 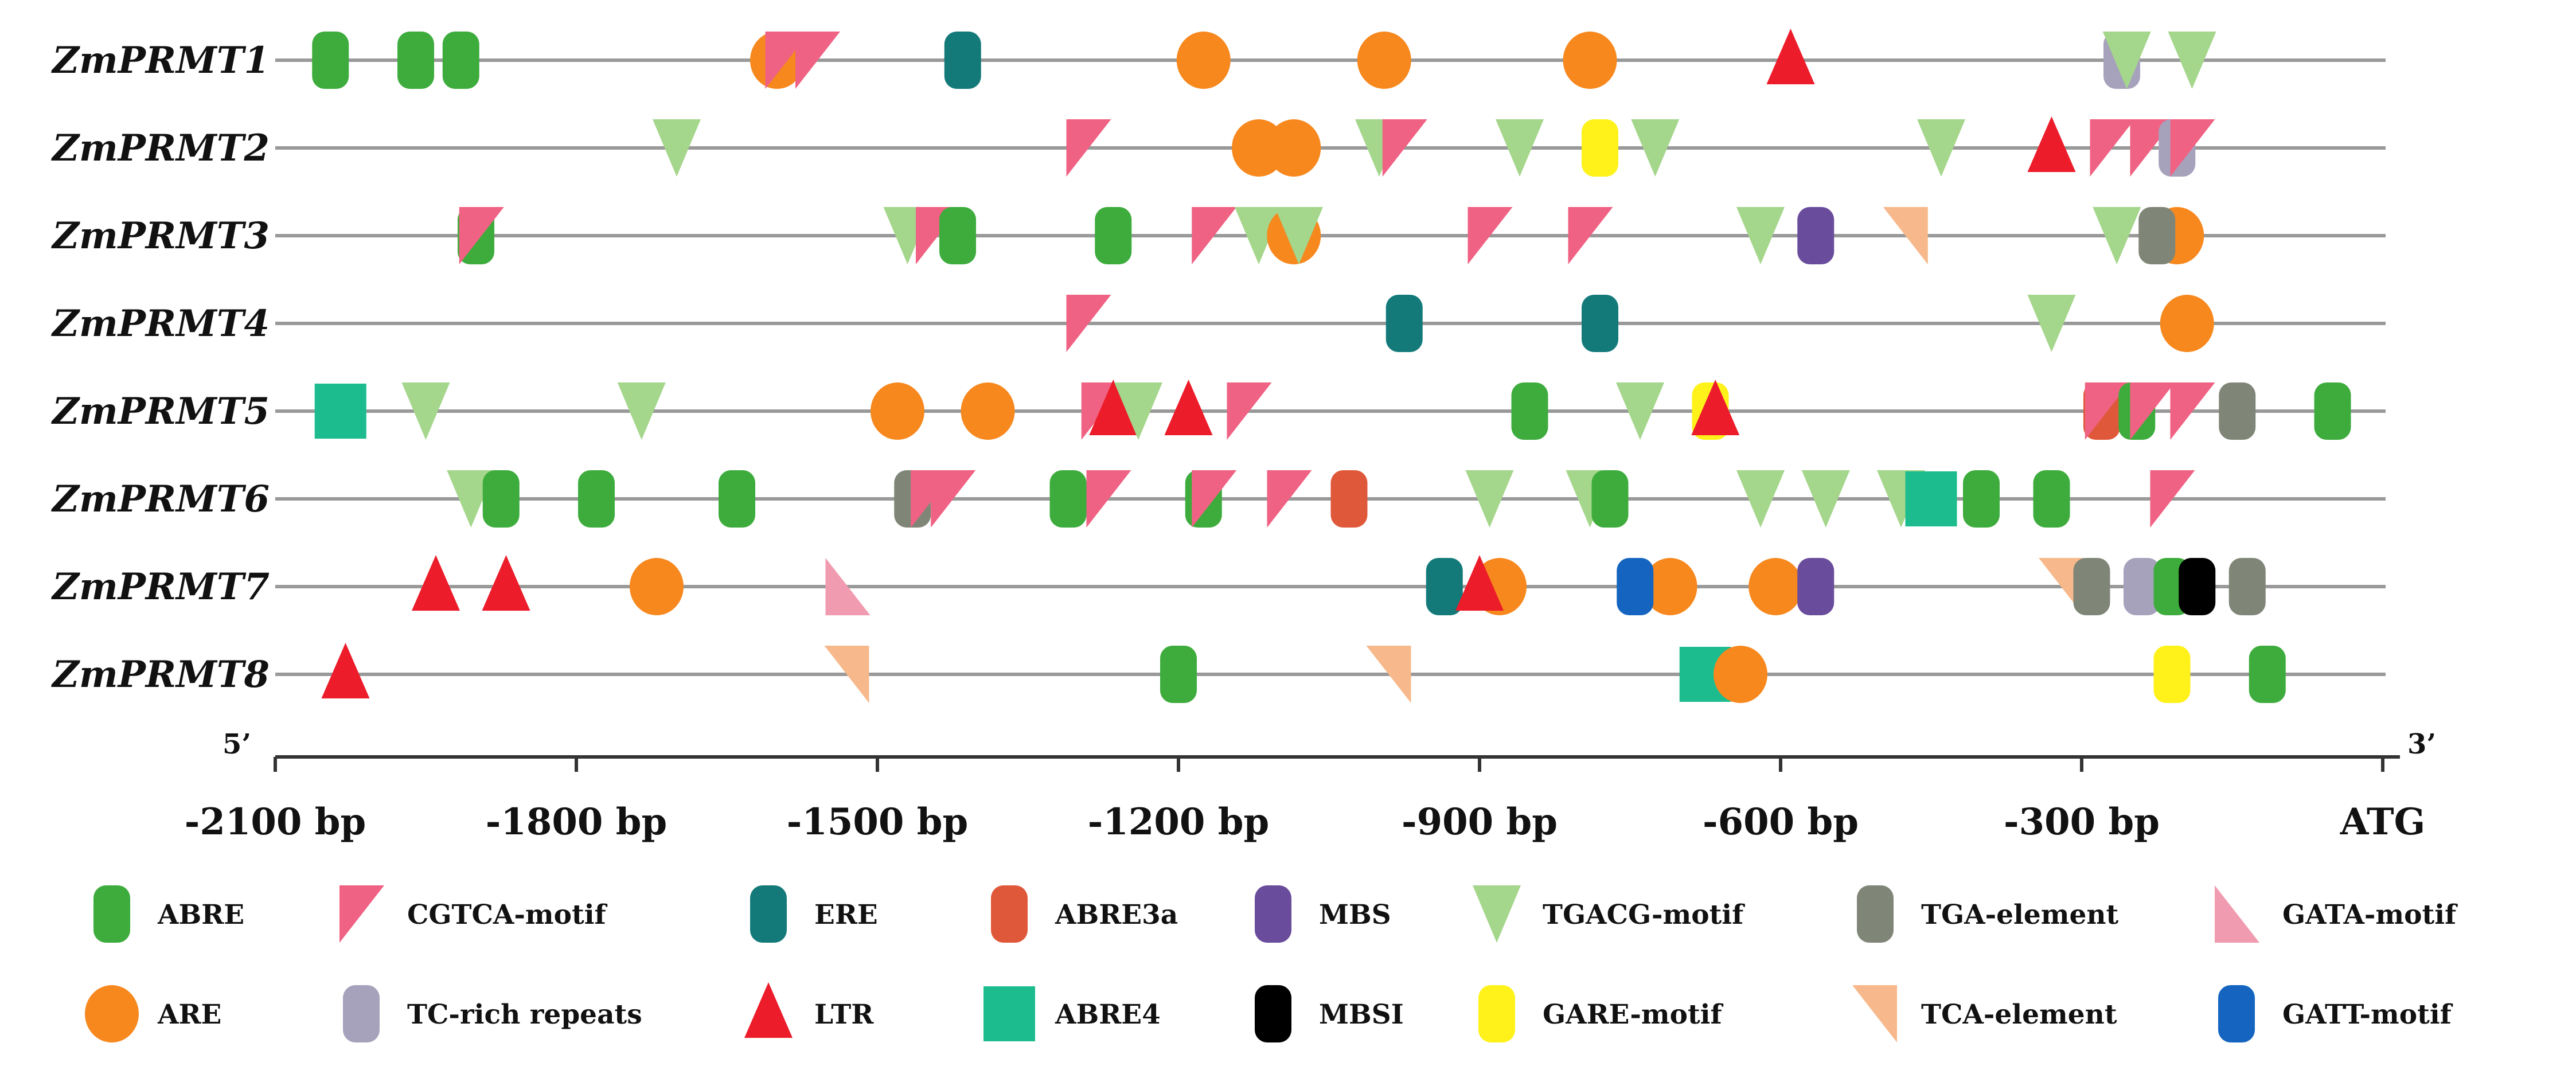 I want to click on gene-row-zmprmt6: ZmPRMT6, so click(x=1218, y=499).